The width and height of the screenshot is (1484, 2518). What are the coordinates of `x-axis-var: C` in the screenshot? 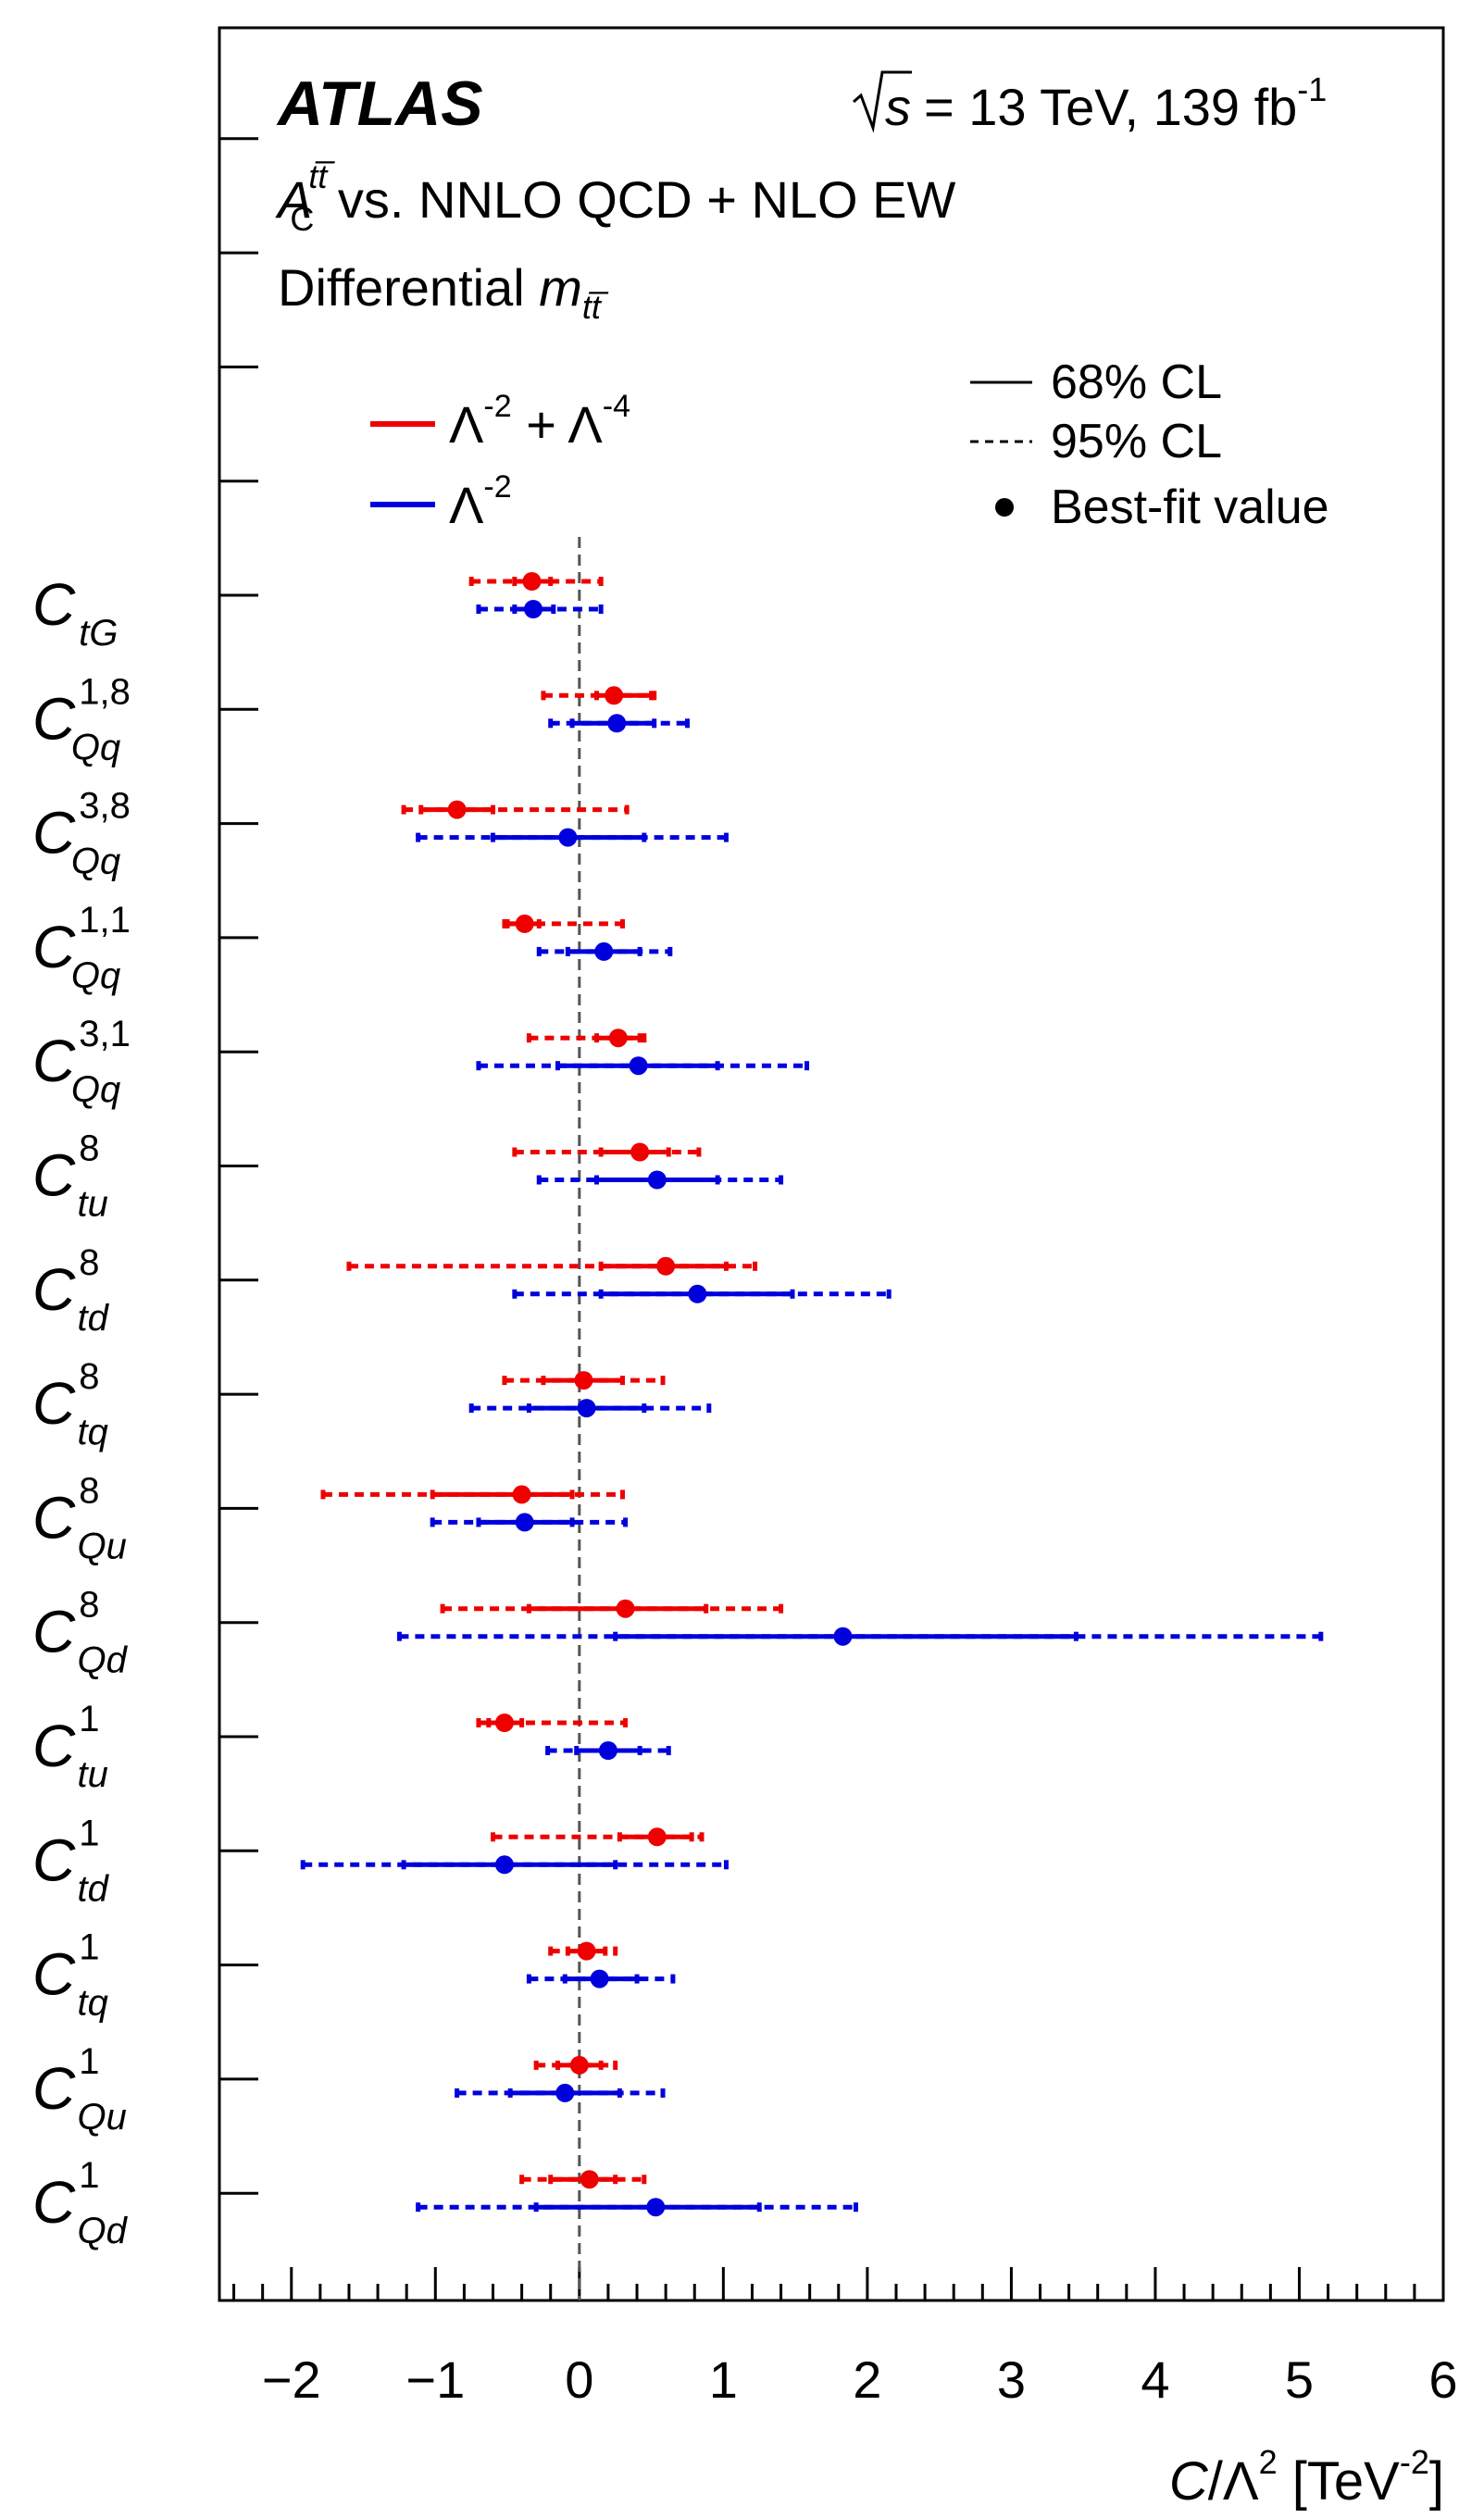 It's located at (1189, 2481).